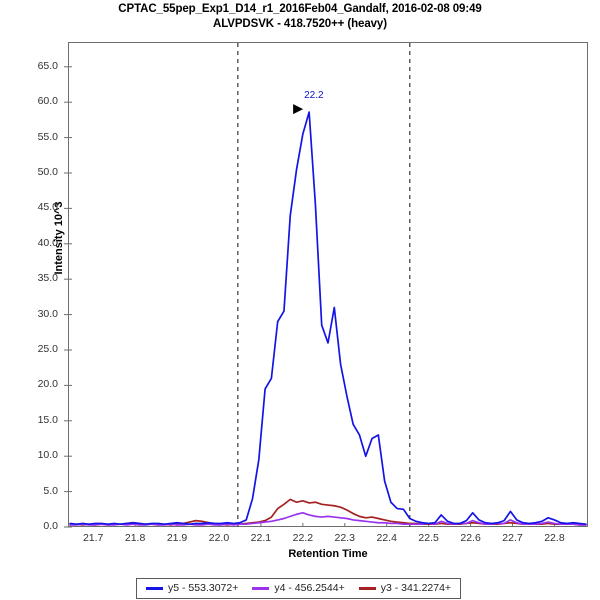 This screenshot has height=600, width=600. I want to click on y-tick-9: 45.0, so click(47, 207).